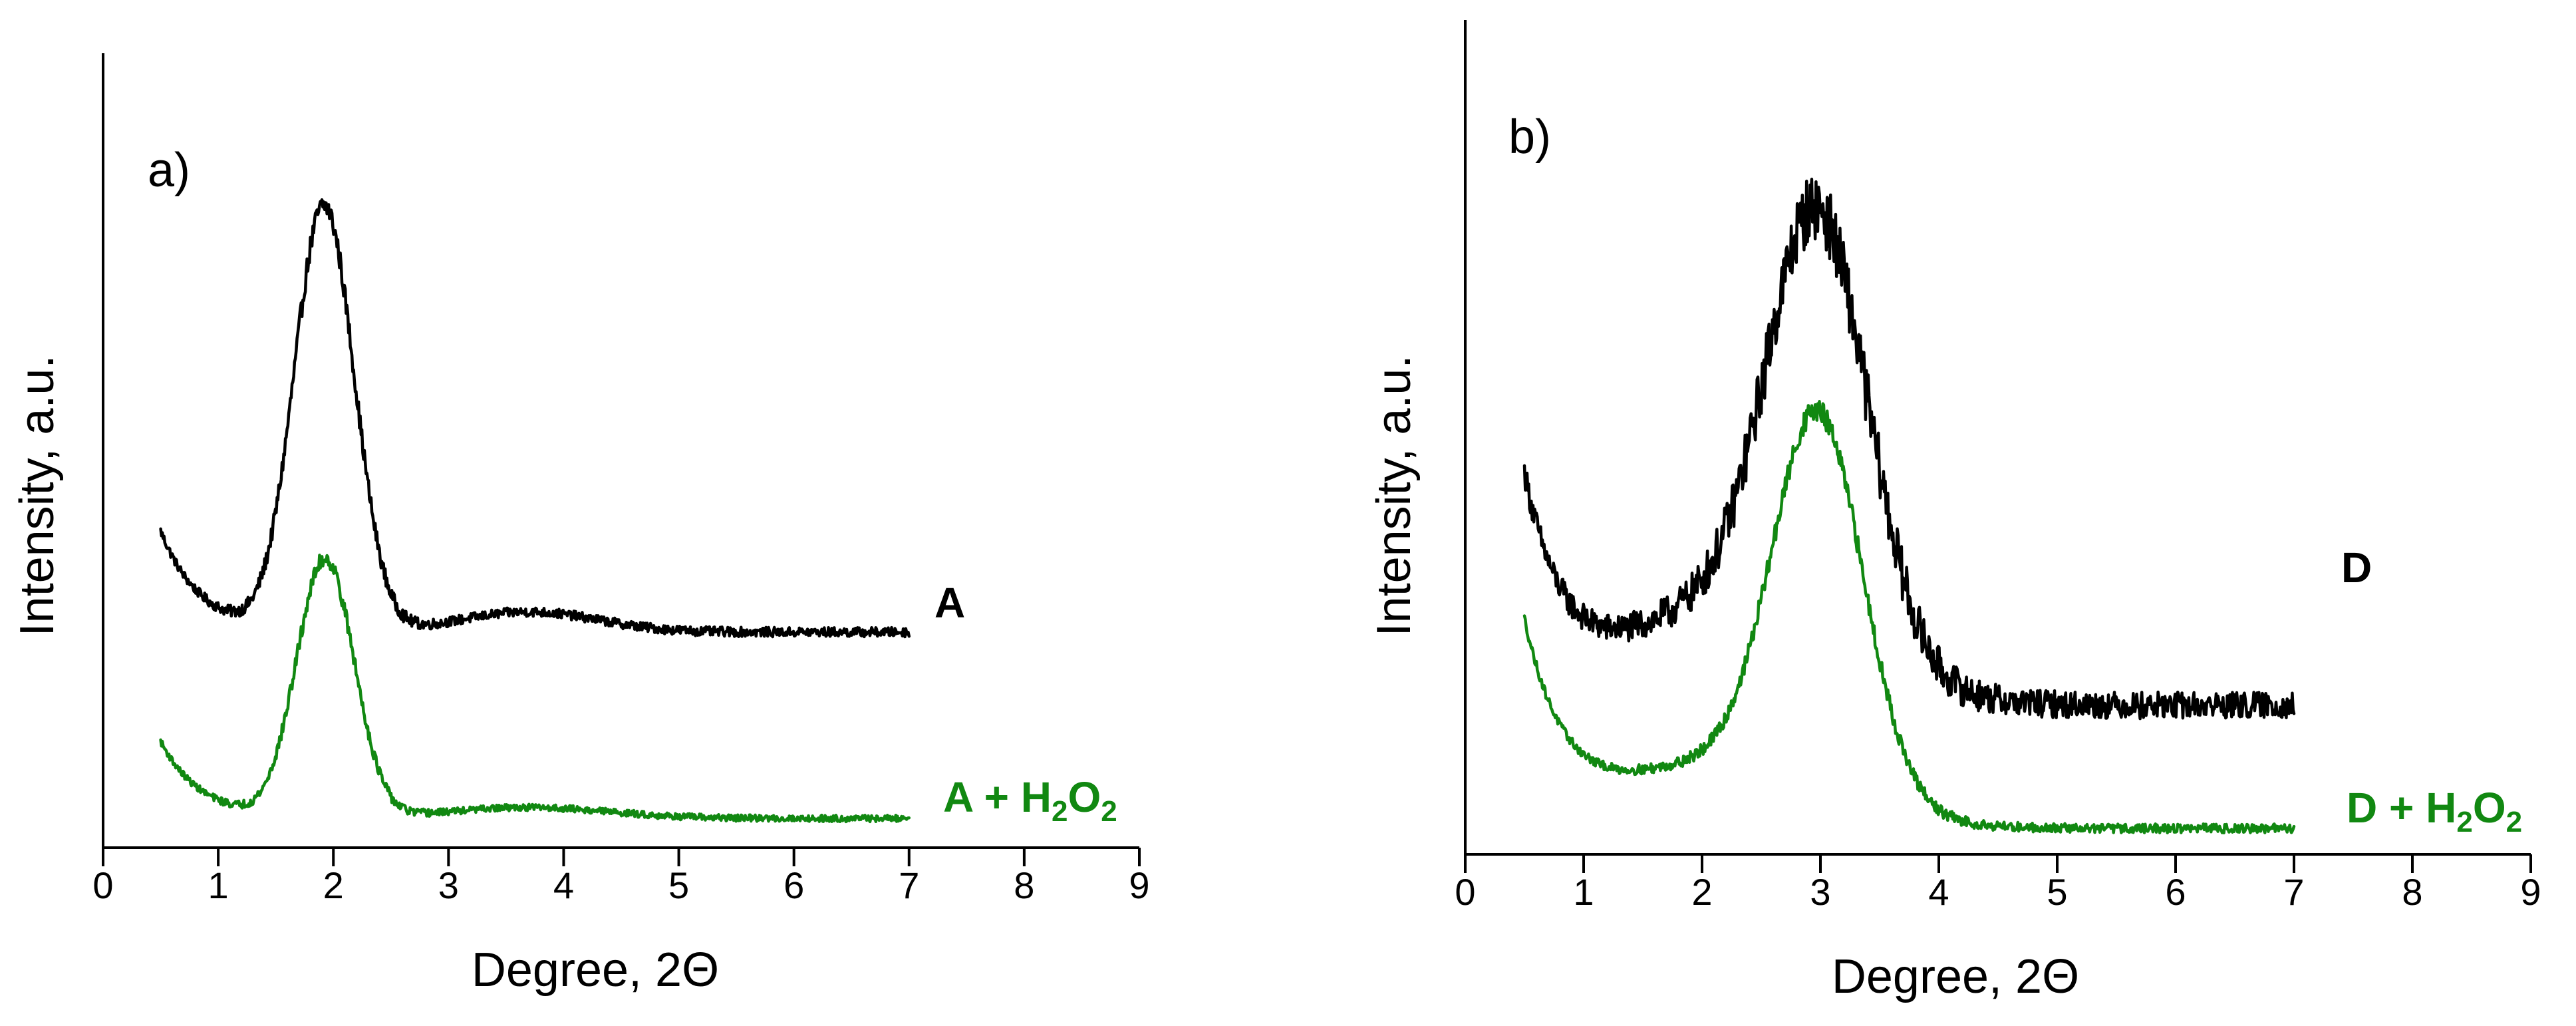  I want to click on series-label-part: A, so click(950, 603).